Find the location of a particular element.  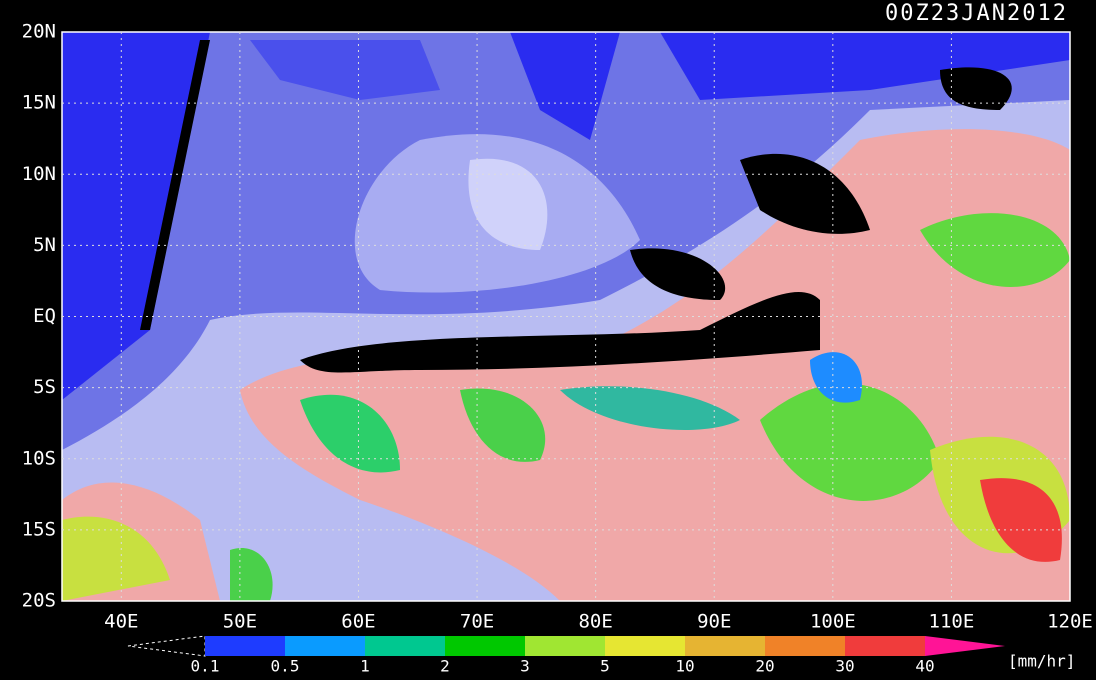

lat-label: 20S is located at coordinates (39, 601).